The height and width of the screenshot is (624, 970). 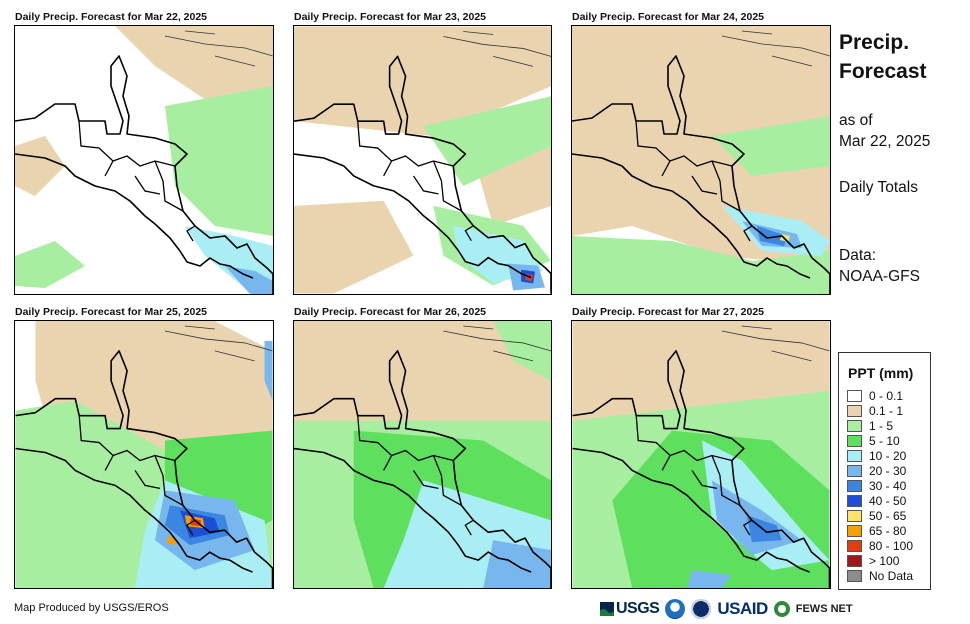 I want to click on data-source: NOAA-GFS, so click(x=879, y=276).